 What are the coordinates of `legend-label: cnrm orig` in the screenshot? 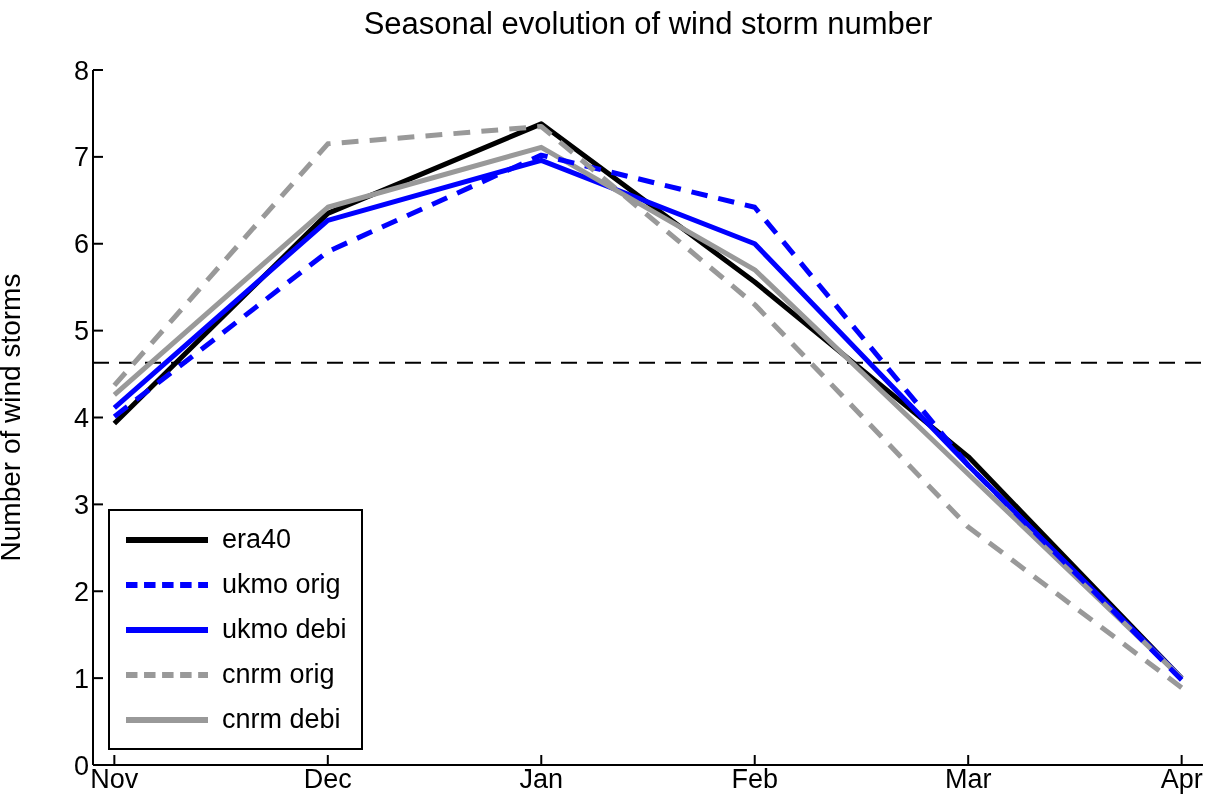 It's located at (278, 674).